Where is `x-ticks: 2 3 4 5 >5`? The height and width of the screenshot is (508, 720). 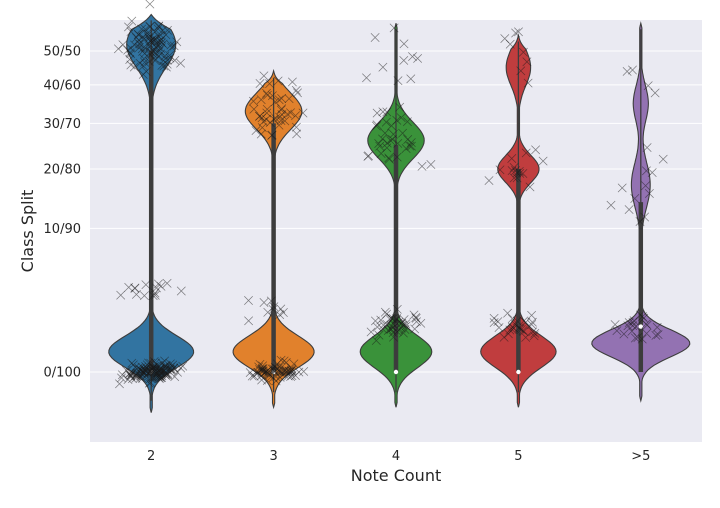
x-ticks: 2 3 4 5 >5 is located at coordinates (398, 456).